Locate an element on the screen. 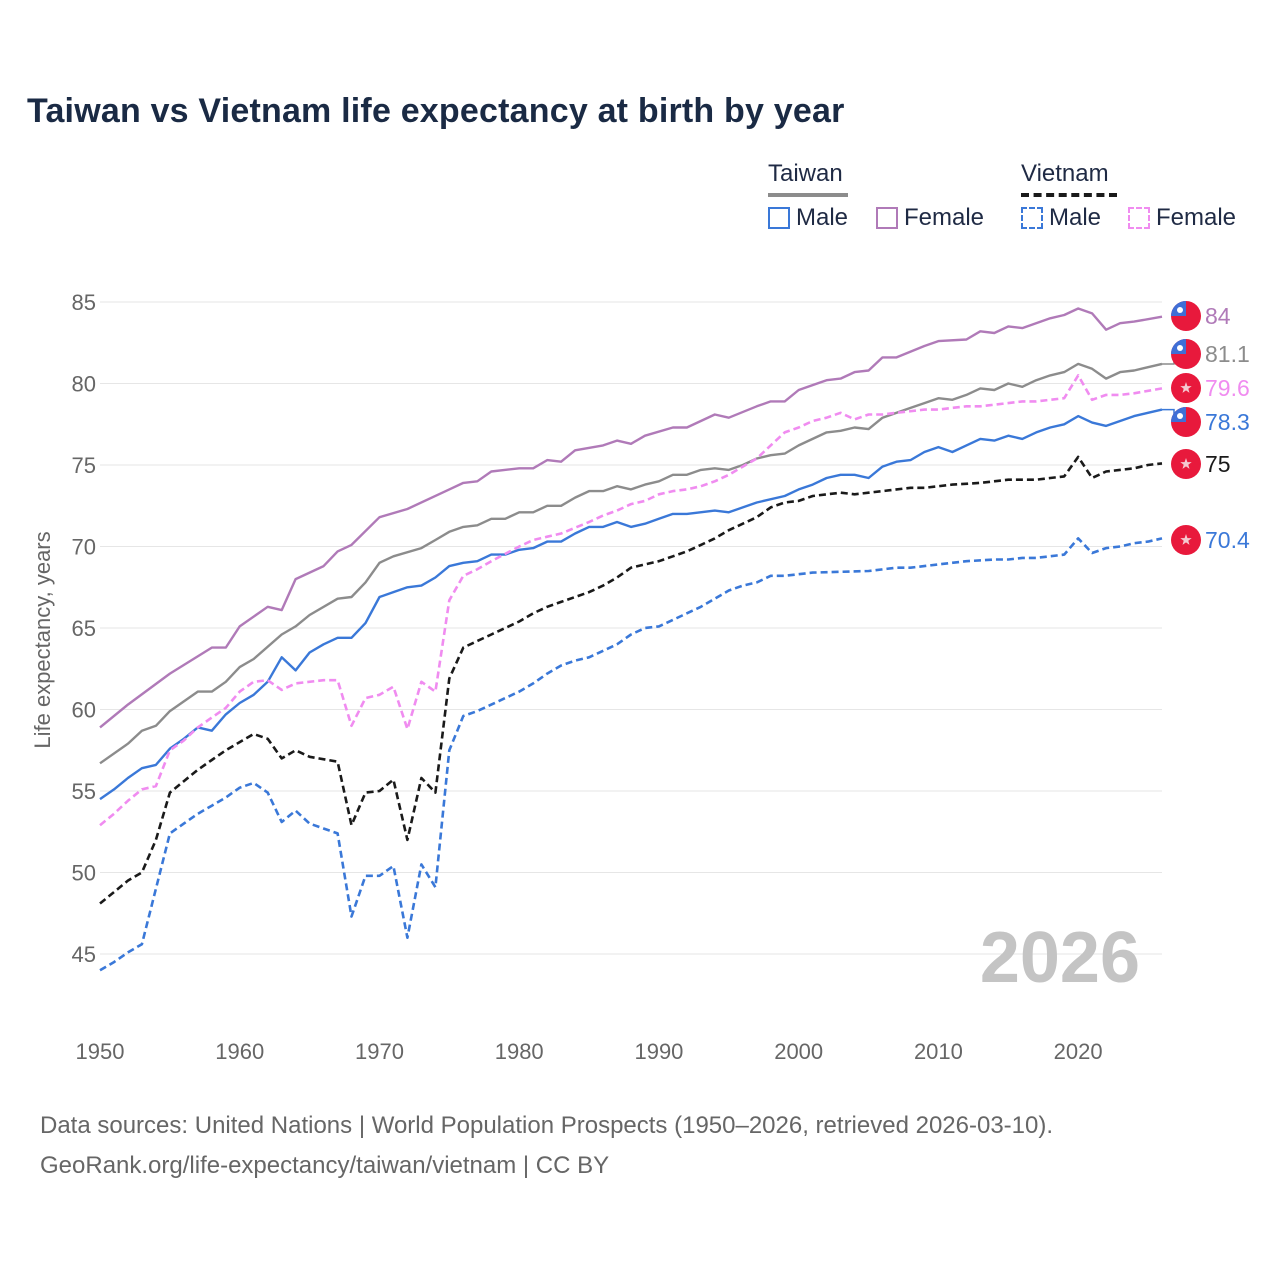 The image size is (1280, 1280). x-tick-label: 1950 is located at coordinates (100, 1051).